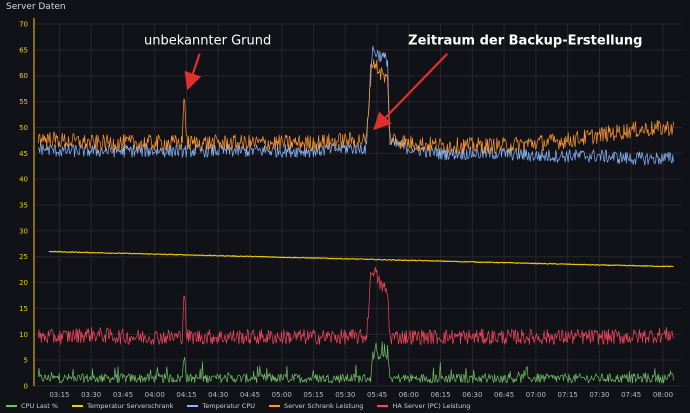 This screenshot has height=413, width=690. Describe the element at coordinates (155, 395) in the screenshot. I see `x-tick-label: 04:00` at that location.